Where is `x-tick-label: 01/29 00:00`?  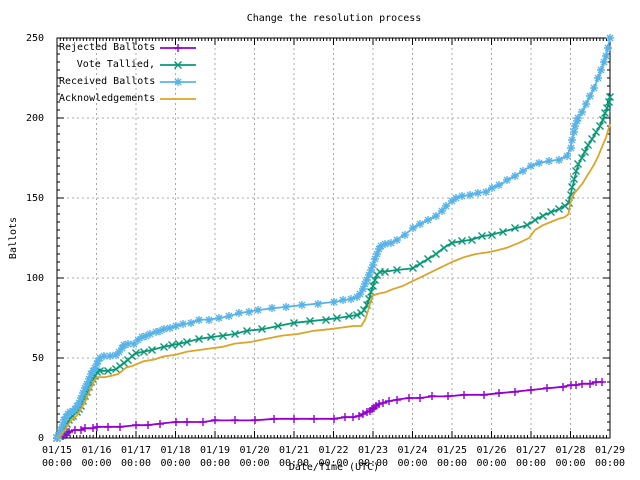 x-tick-label: 01/29 00:00 is located at coordinates (610, 457).